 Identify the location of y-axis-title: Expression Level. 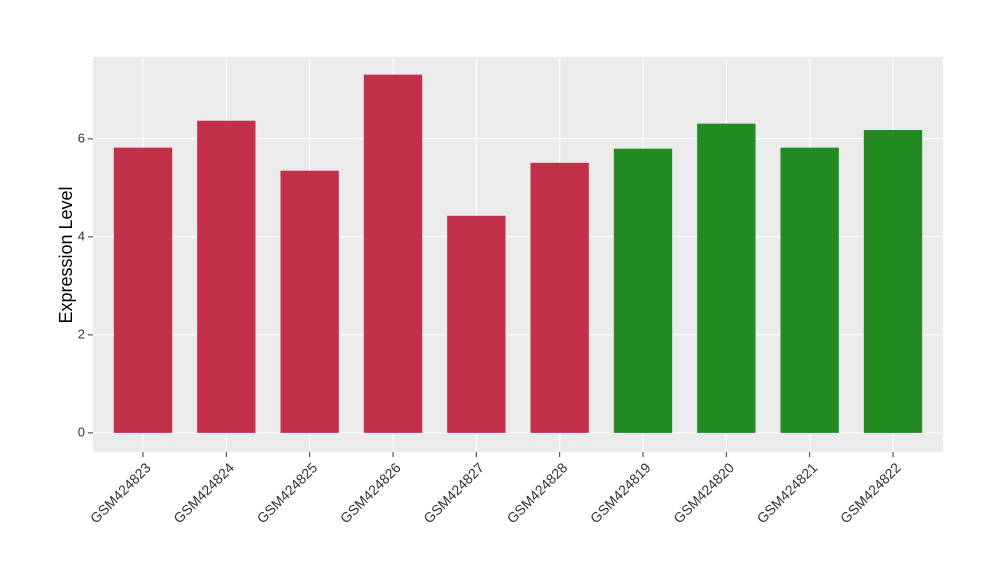
(66, 254).